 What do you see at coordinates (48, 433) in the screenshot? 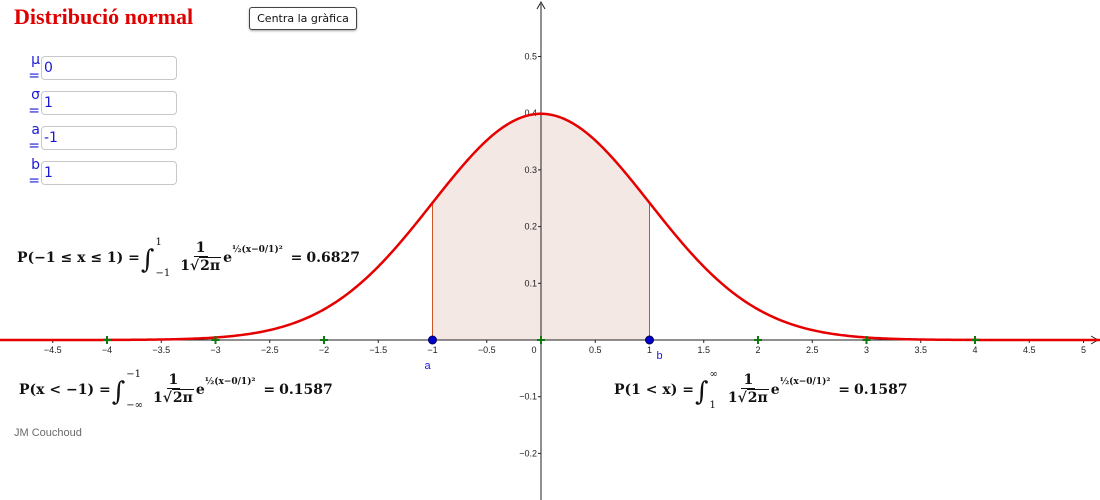
I see `author-credit: JM Couchoud` at bounding box center [48, 433].